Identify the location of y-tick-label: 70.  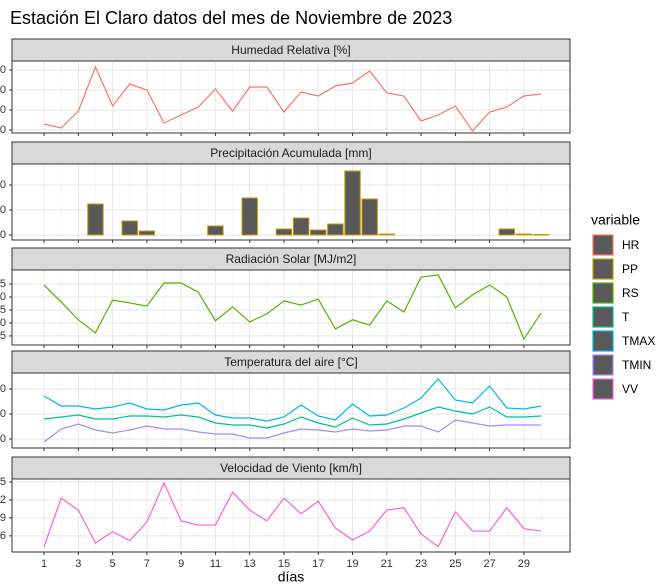
(3, 130).